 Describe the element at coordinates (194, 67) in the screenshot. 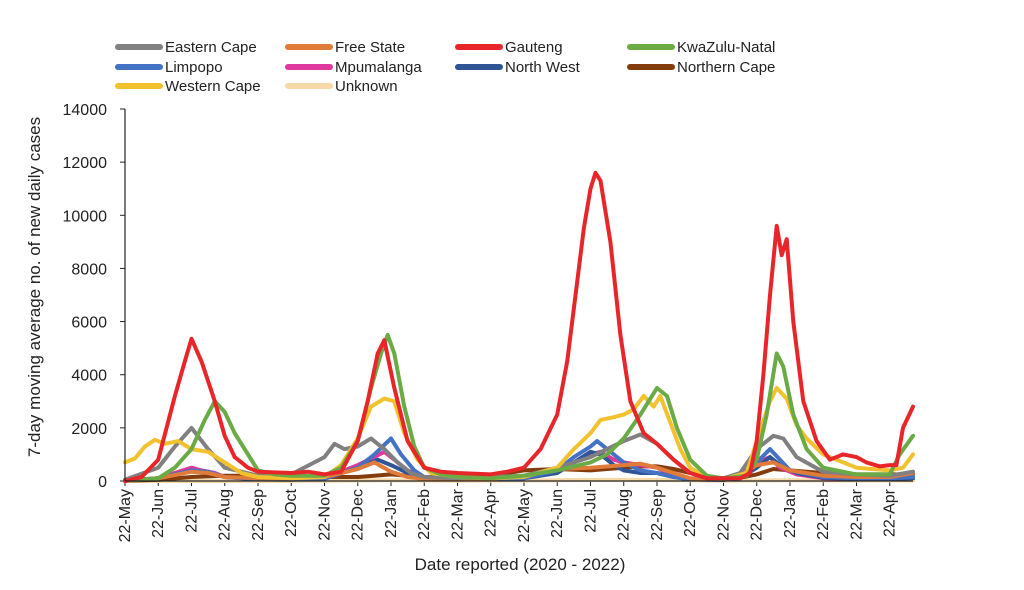

I see `legend-label: Limpopo` at that location.